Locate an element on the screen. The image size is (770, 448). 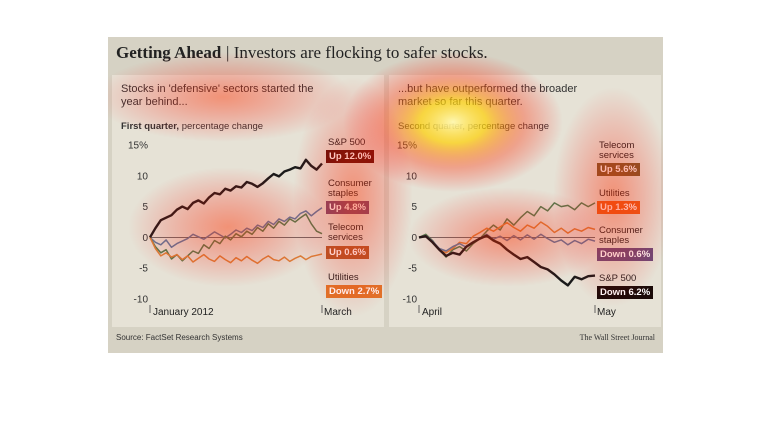
badge-sp500: Down 6.2% is located at coordinates (625, 292).